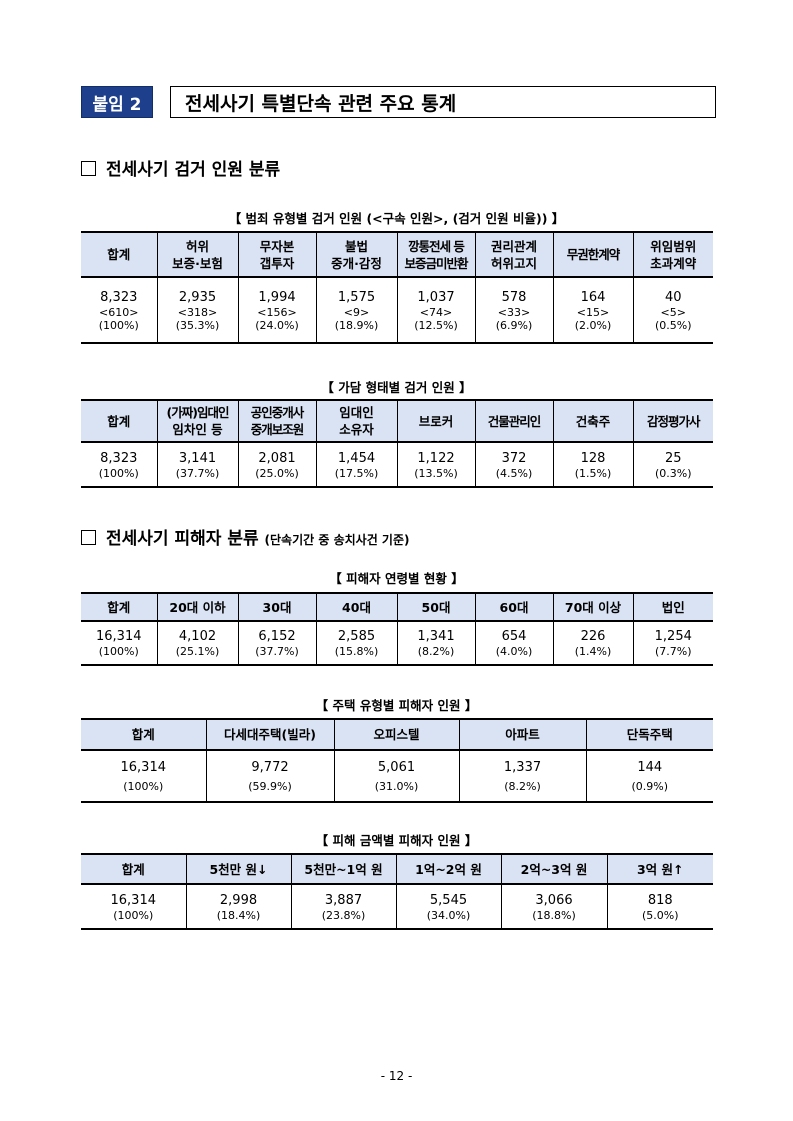  What do you see at coordinates (436, 421) in the screenshot?
I see `header-broker: 브로커` at bounding box center [436, 421].